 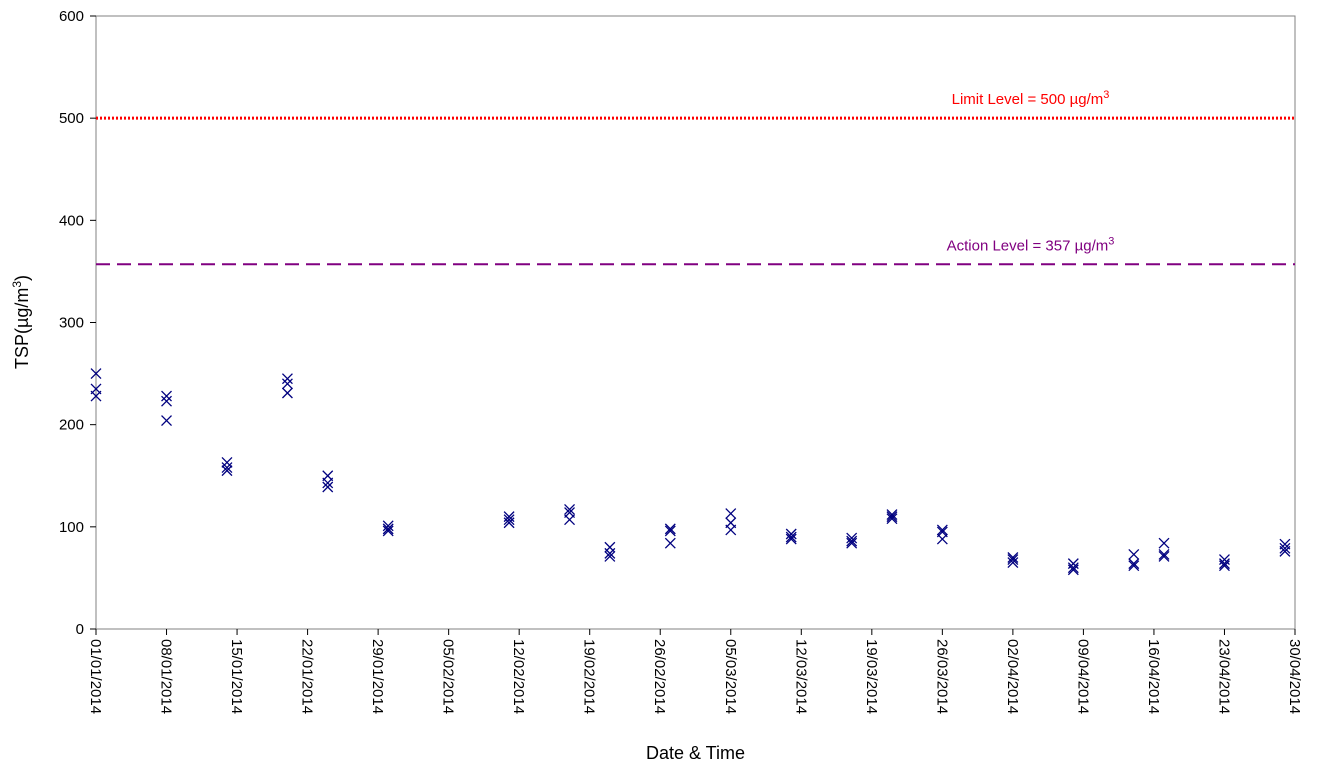 What do you see at coordinates (659, 676) in the screenshot?
I see `x-tick-label: 26/02/2014` at bounding box center [659, 676].